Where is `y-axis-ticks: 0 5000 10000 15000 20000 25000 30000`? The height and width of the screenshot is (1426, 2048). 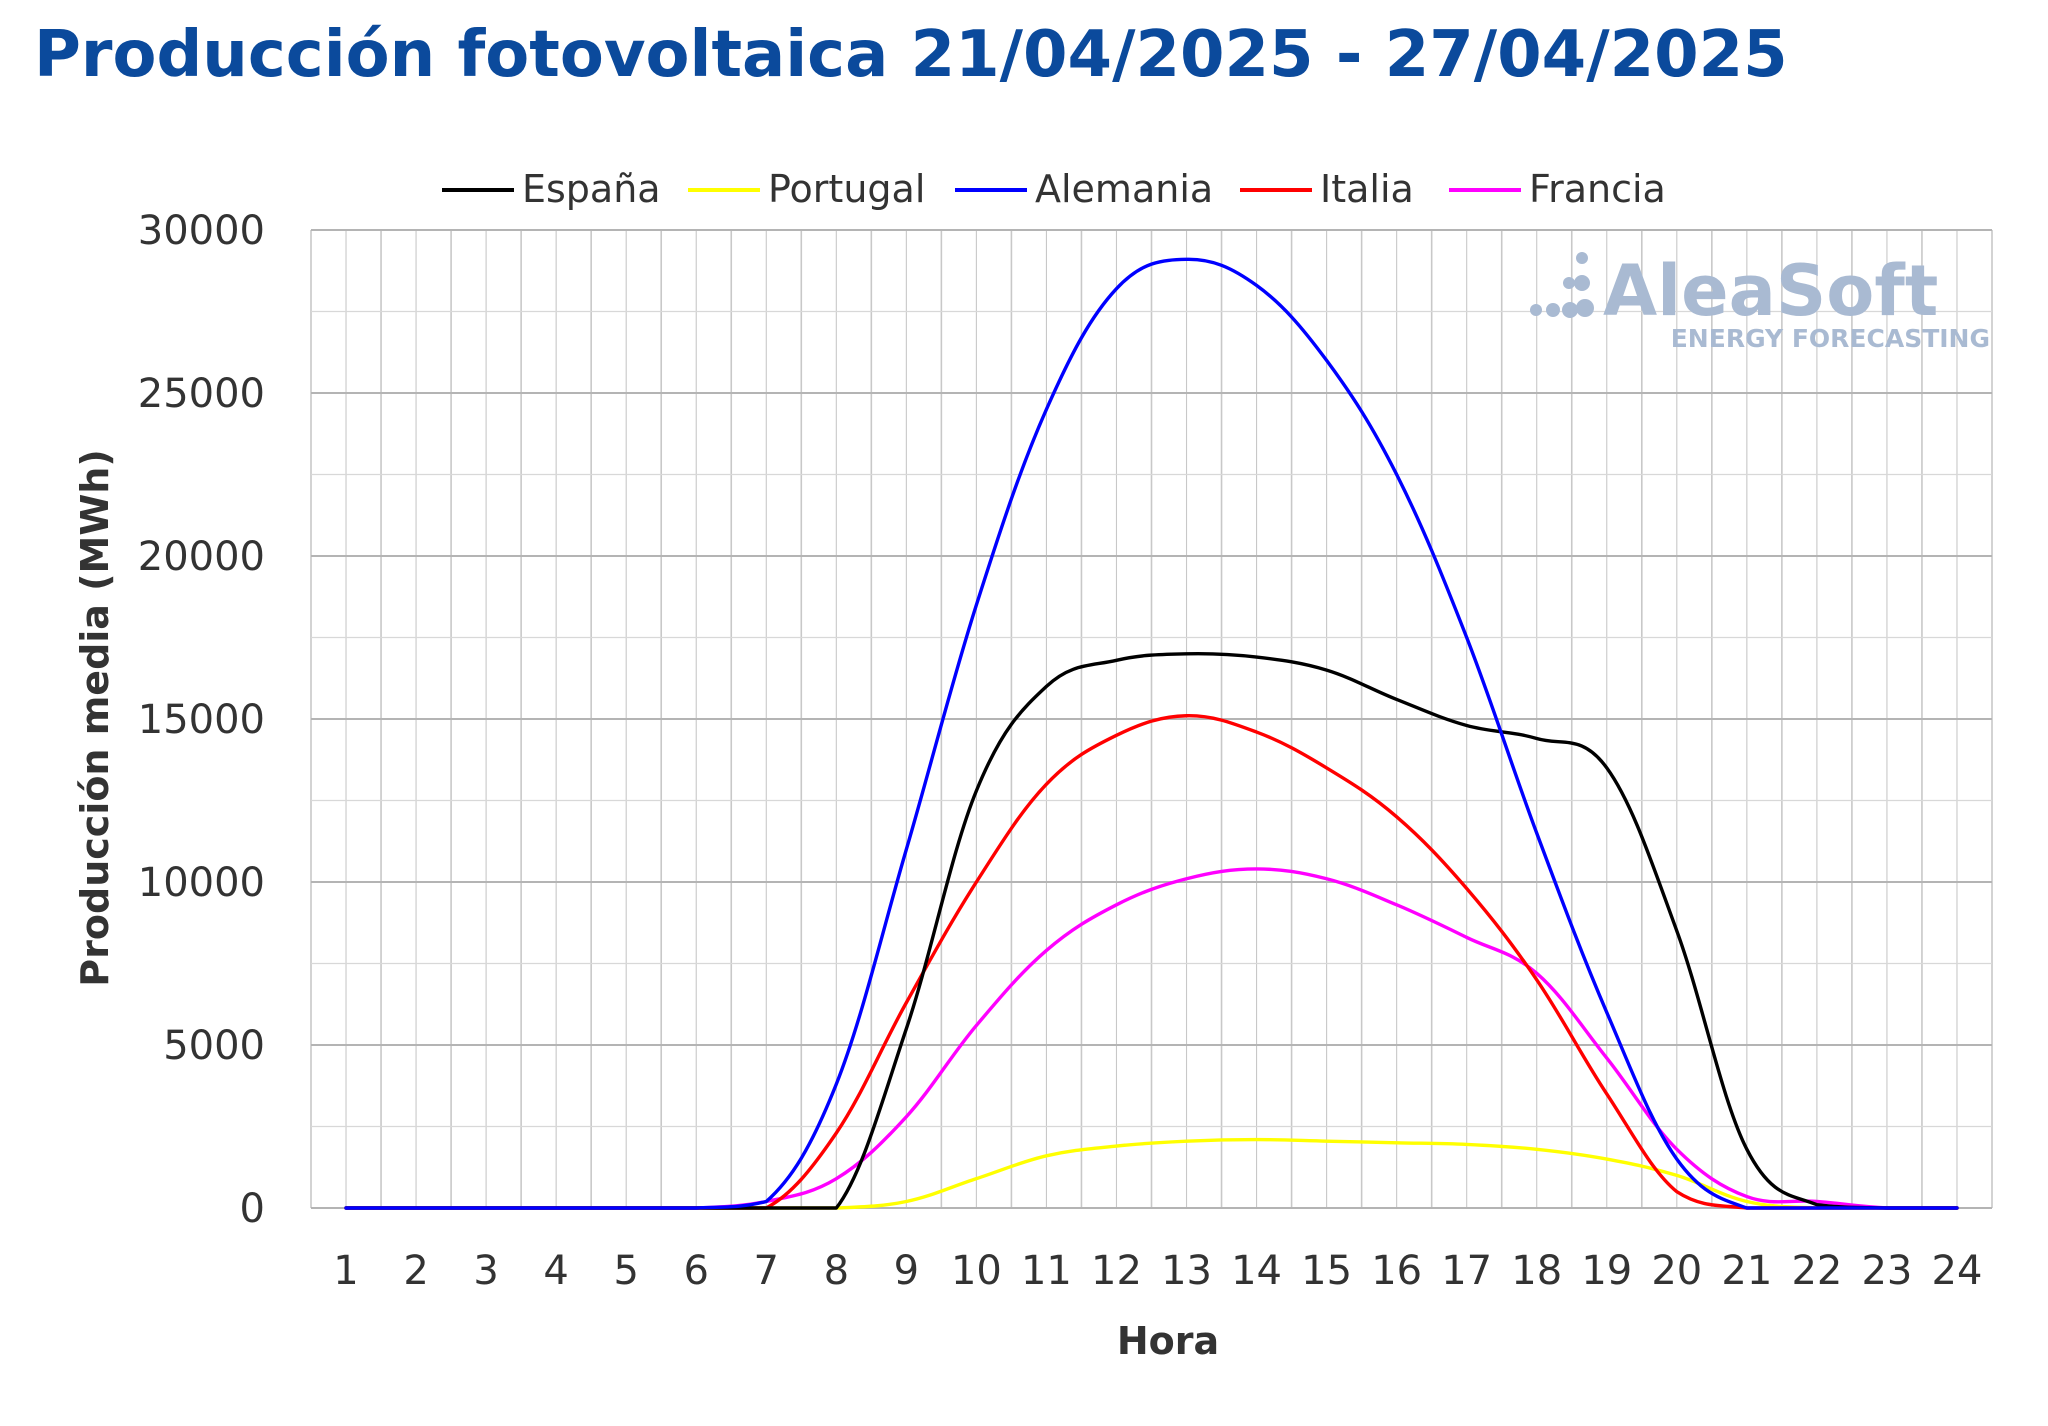 y-axis-ticks: 0 5000 10000 15000 20000 25000 30000 is located at coordinates (201, 720).